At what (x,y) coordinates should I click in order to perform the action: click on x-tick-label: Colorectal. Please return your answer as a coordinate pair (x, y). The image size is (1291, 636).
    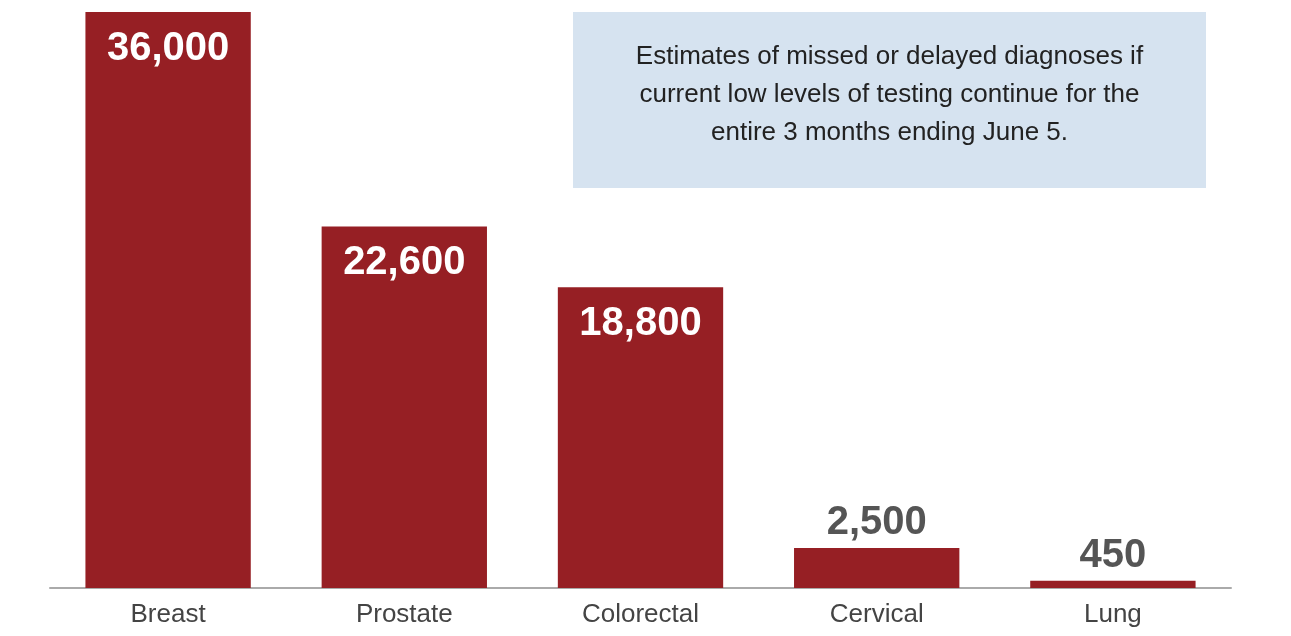
    Looking at the image, I should click on (640, 613).